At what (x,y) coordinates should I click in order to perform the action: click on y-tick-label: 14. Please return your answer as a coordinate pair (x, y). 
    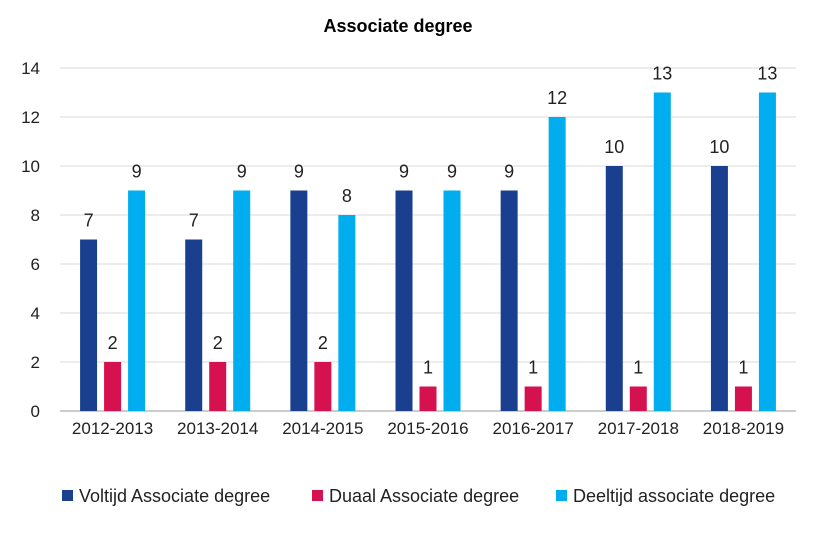
    Looking at the image, I should click on (30, 68).